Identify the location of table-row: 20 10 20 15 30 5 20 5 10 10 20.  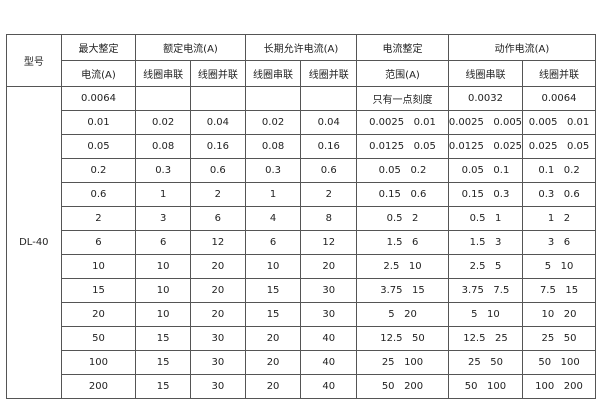
(301, 314).